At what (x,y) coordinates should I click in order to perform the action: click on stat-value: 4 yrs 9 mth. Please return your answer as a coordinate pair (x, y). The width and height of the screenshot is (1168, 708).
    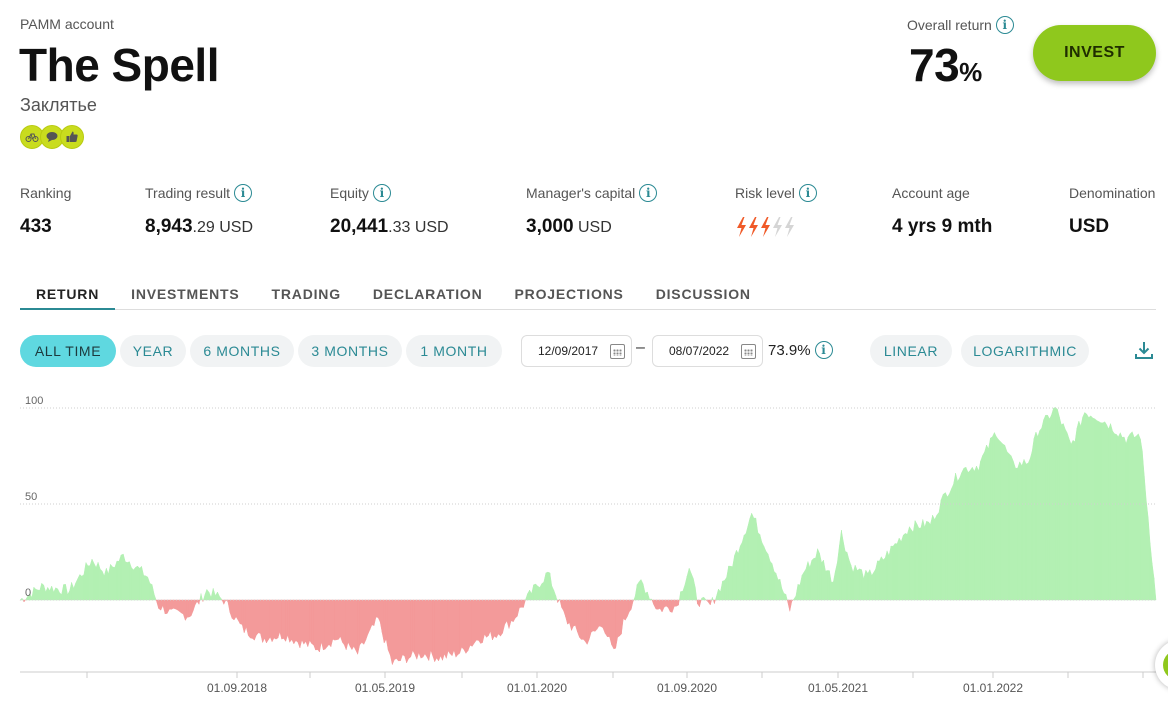
    Looking at the image, I should click on (942, 226).